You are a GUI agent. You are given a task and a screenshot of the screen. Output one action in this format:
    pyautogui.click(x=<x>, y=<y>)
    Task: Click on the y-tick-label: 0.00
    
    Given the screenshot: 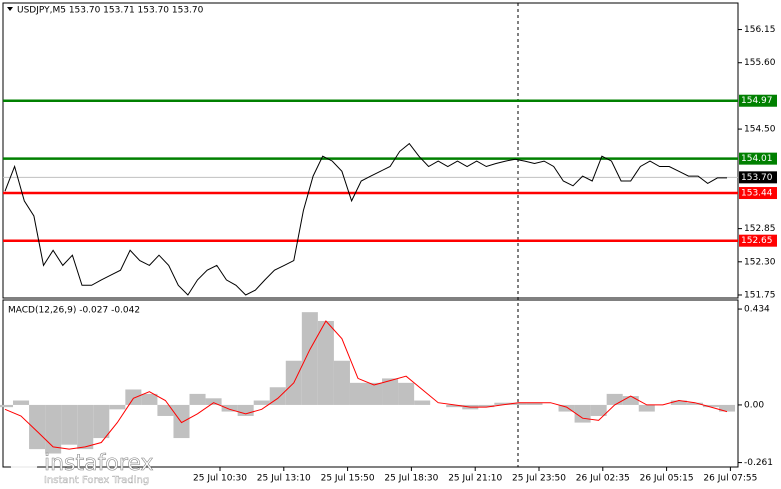 What is the action you would take?
    pyautogui.click(x=754, y=405)
    